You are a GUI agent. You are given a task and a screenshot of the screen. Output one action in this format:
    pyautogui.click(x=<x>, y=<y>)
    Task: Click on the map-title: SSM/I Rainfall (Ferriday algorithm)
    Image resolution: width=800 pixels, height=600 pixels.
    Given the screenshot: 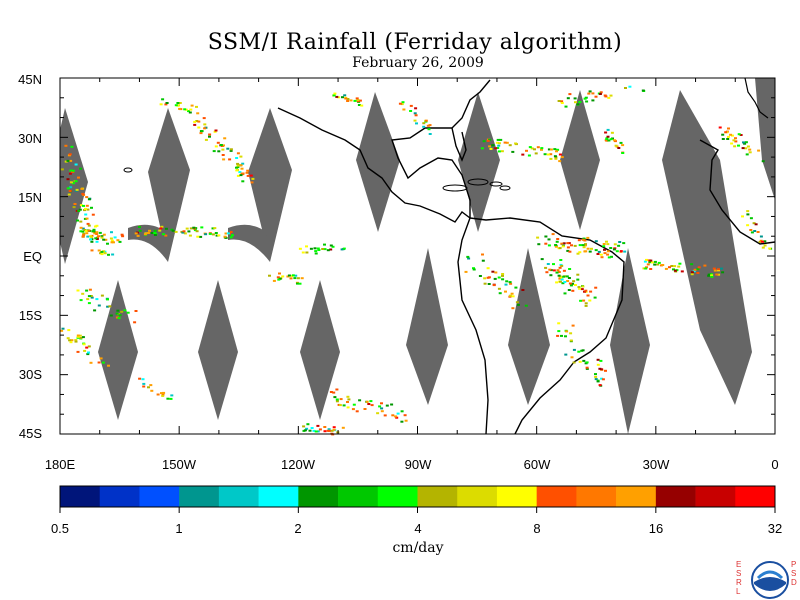 What is the action you would take?
    pyautogui.click(x=415, y=42)
    